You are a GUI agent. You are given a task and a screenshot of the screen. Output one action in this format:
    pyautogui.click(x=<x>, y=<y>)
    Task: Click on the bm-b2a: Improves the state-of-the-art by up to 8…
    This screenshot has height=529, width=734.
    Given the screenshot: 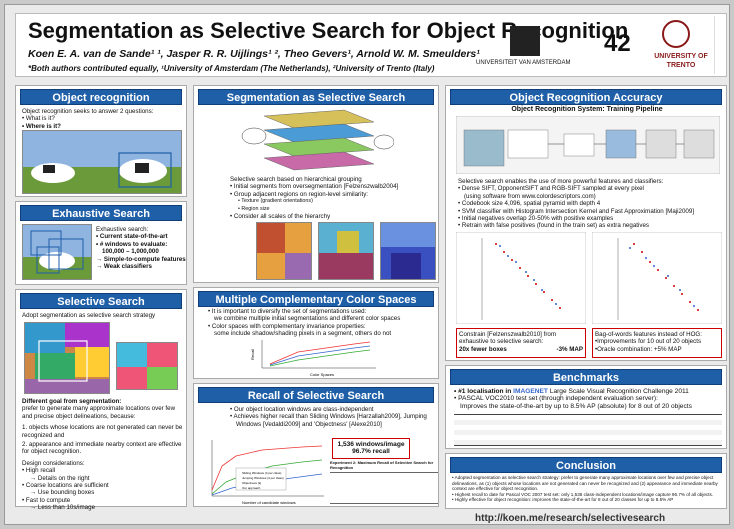 What is the action you would take?
    pyautogui.click(x=576, y=406)
    